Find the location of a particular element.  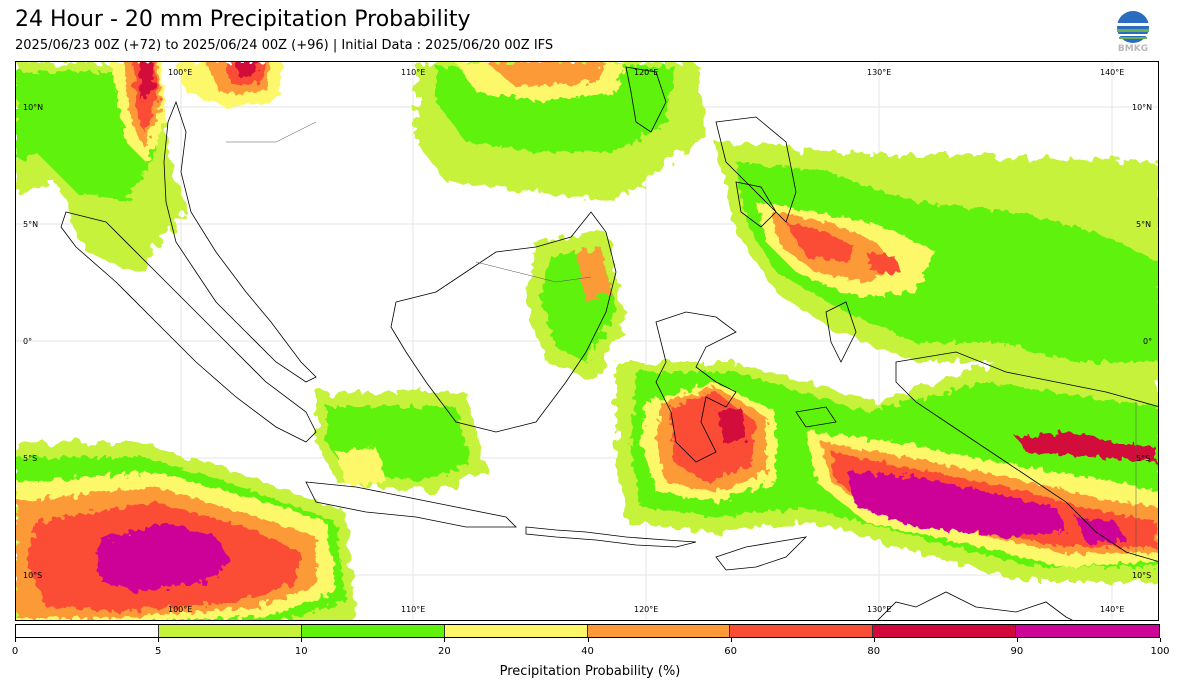

lon-label-130e-bottom: 130°E is located at coordinates (879, 609).